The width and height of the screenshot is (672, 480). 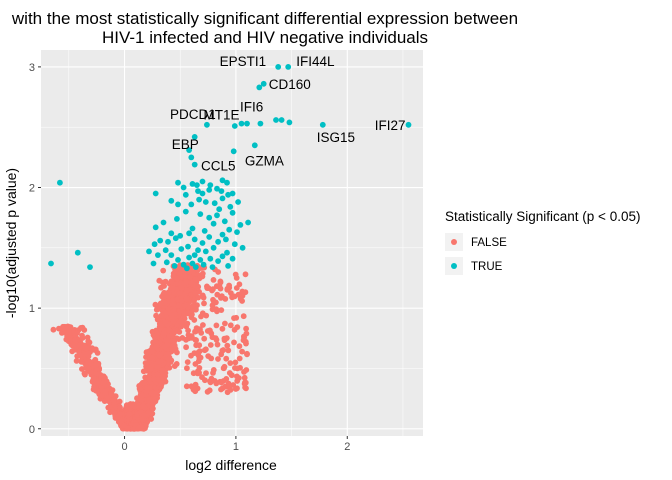 What do you see at coordinates (264, 160) in the screenshot?
I see `gene-label-gzma: GZMA` at bounding box center [264, 160].